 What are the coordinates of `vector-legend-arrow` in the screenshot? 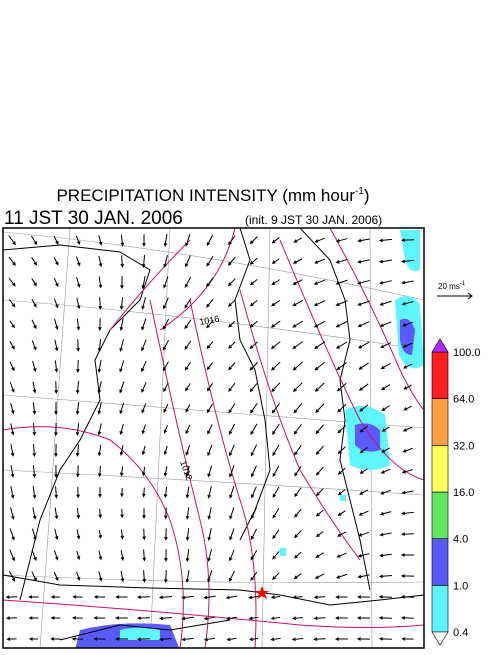 It's located at (455, 296).